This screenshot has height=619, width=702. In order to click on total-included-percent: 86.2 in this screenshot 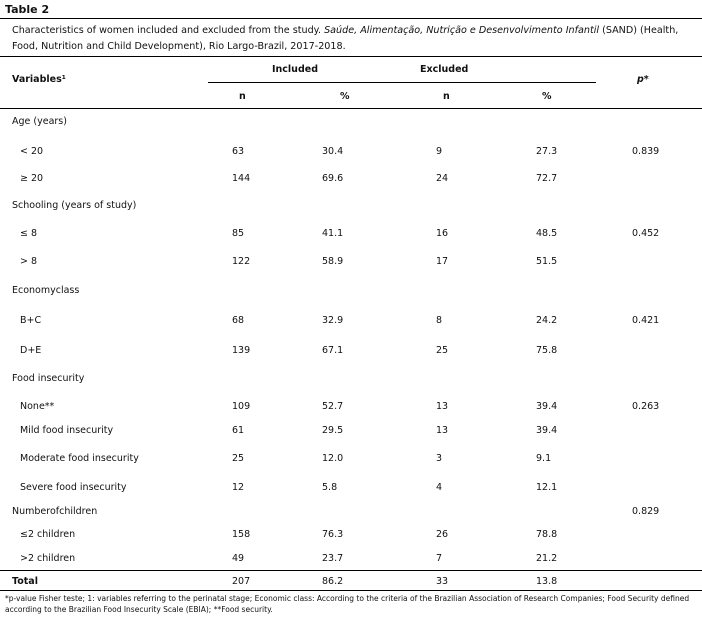, I will do `click(333, 581)`.